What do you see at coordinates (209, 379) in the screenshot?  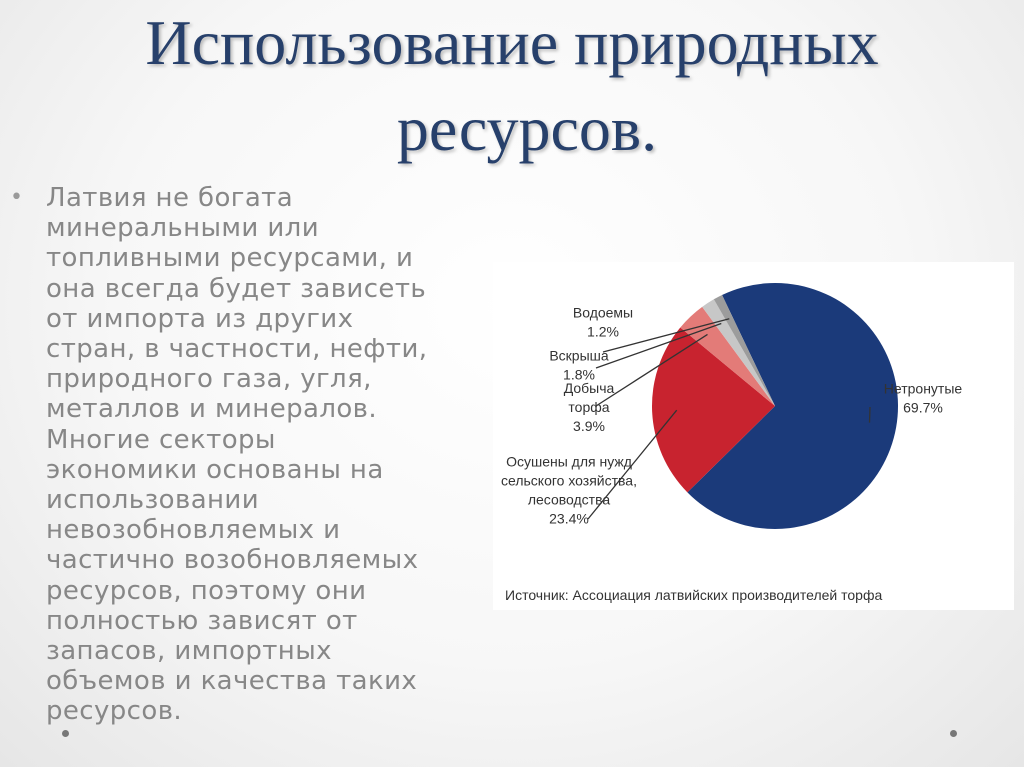 I see `body-line: природного газа, угля,` at bounding box center [209, 379].